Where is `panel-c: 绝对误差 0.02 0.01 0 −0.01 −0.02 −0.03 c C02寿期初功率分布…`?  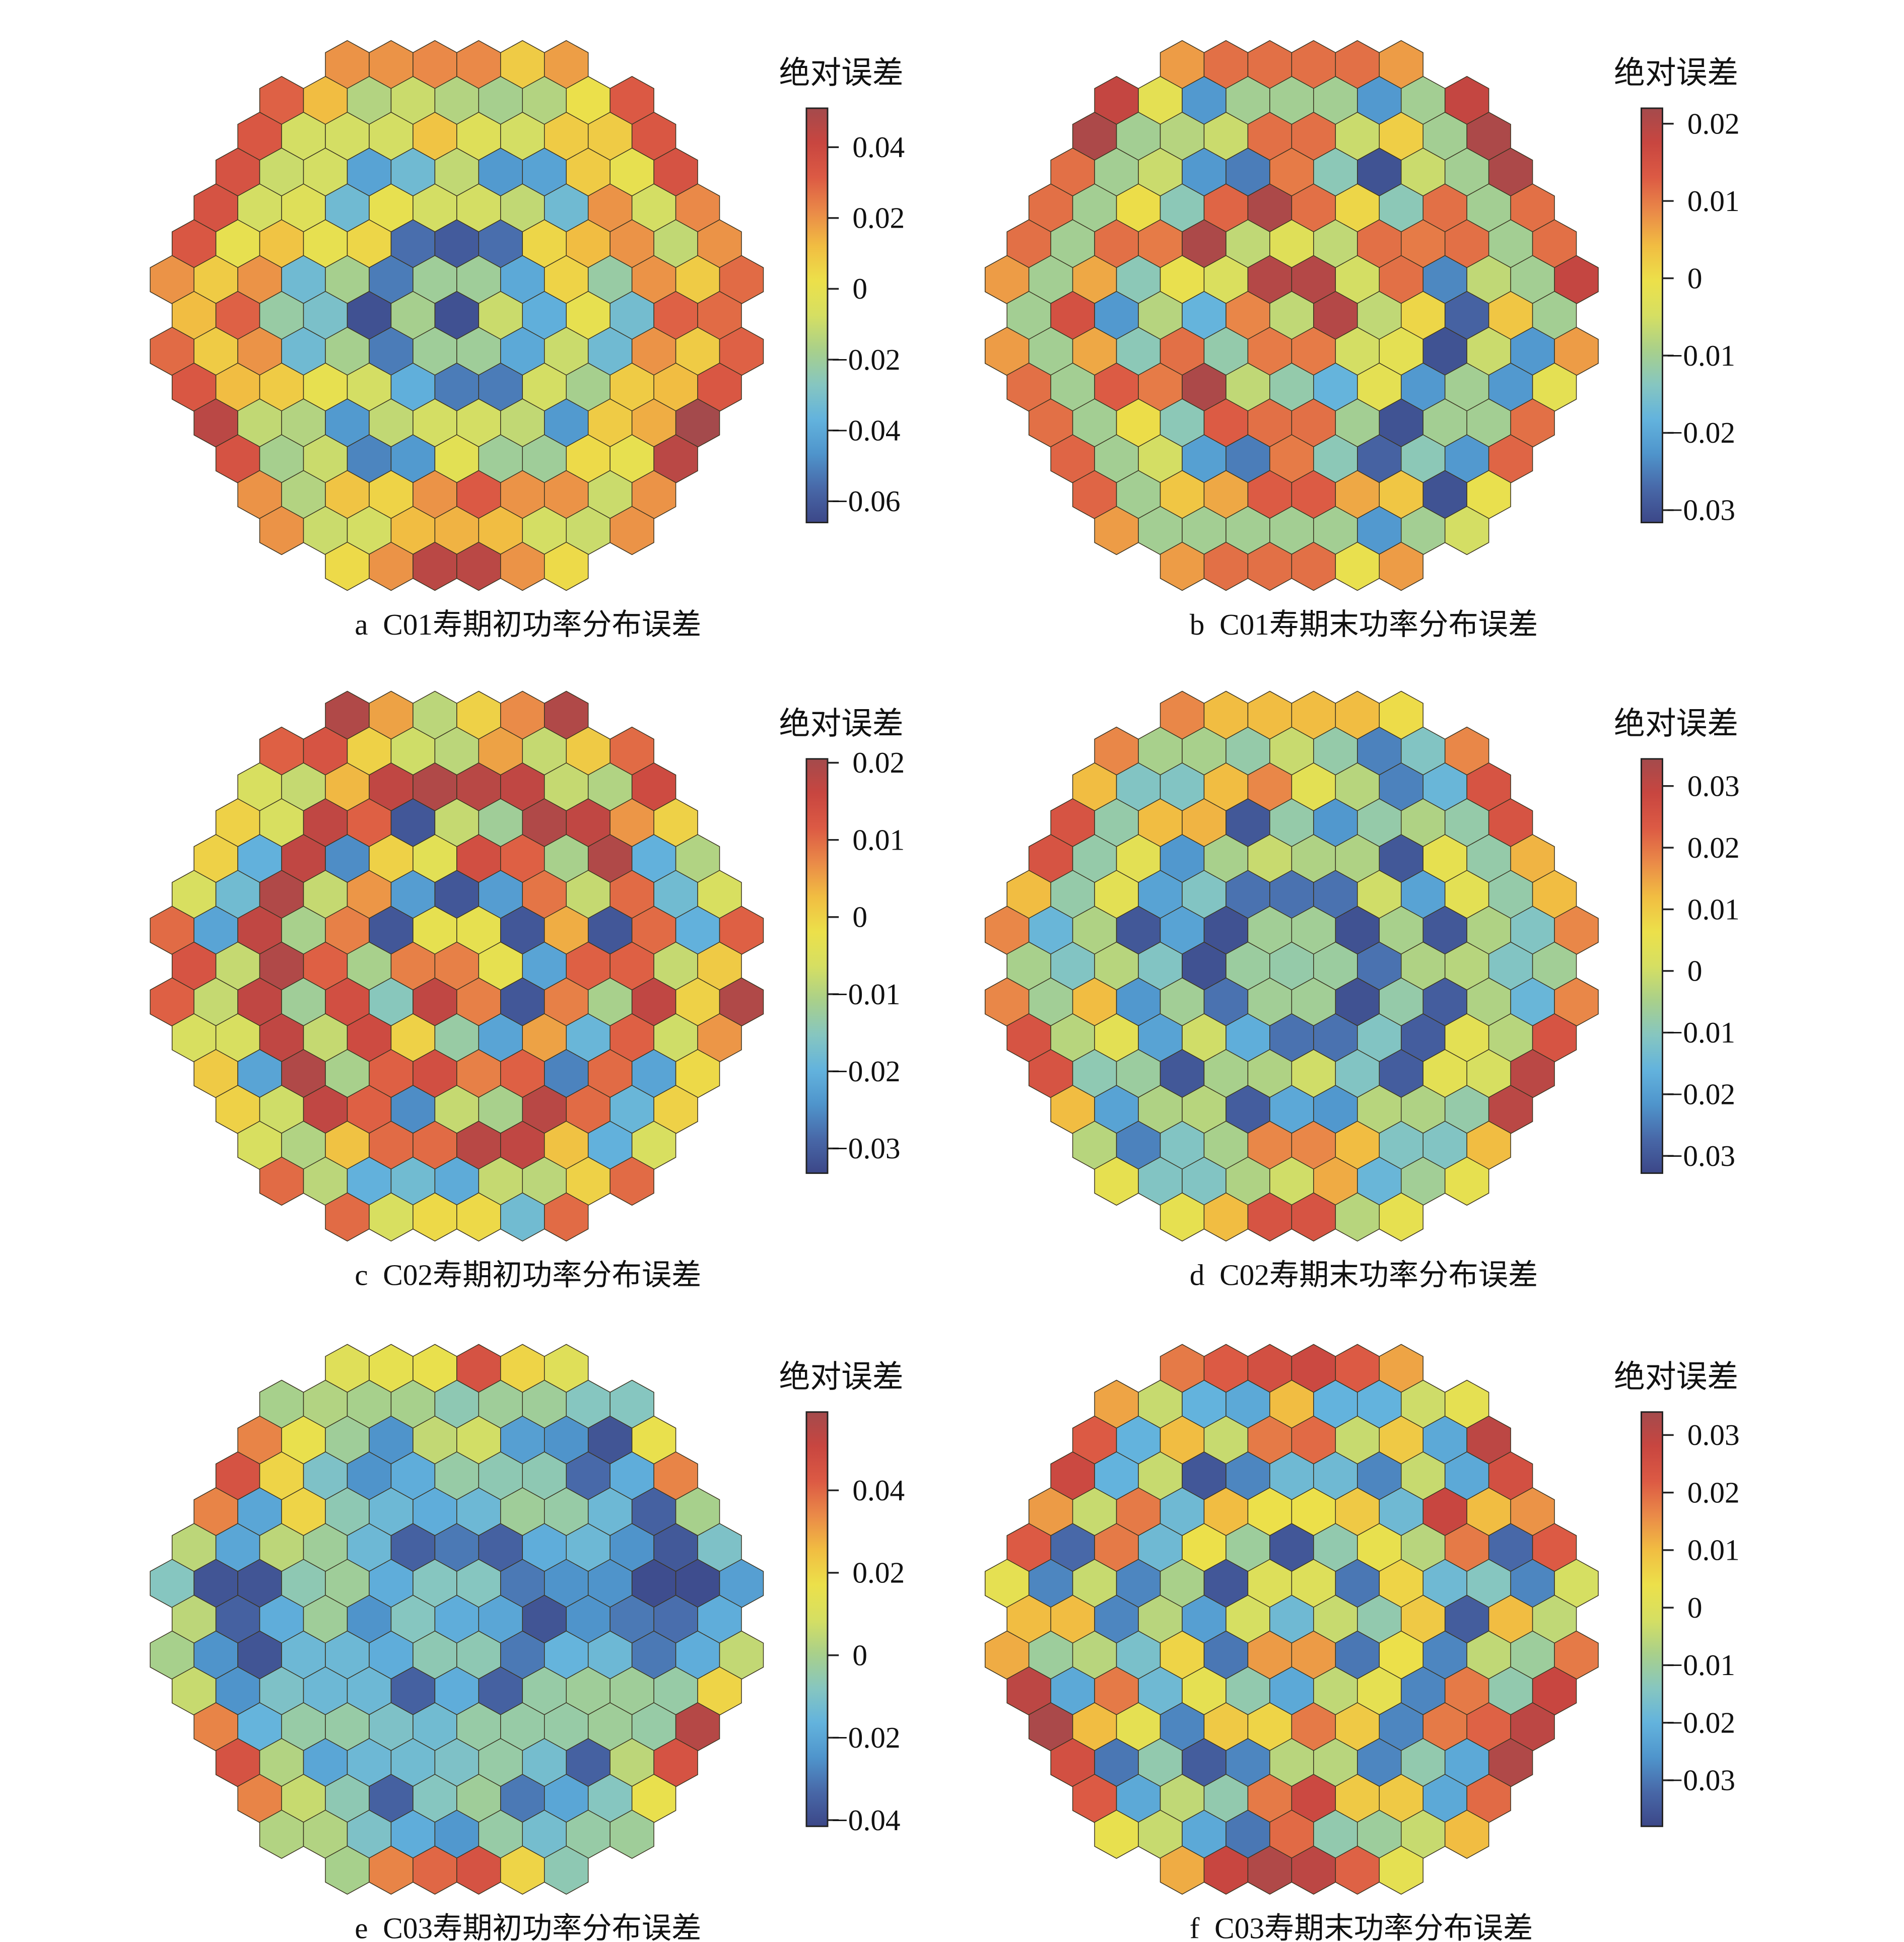 panel-c: 绝对误差 0.02 0.01 0 −0.01 −0.02 −0.03 c C02寿期初功率分布… is located at coordinates (527, 991).